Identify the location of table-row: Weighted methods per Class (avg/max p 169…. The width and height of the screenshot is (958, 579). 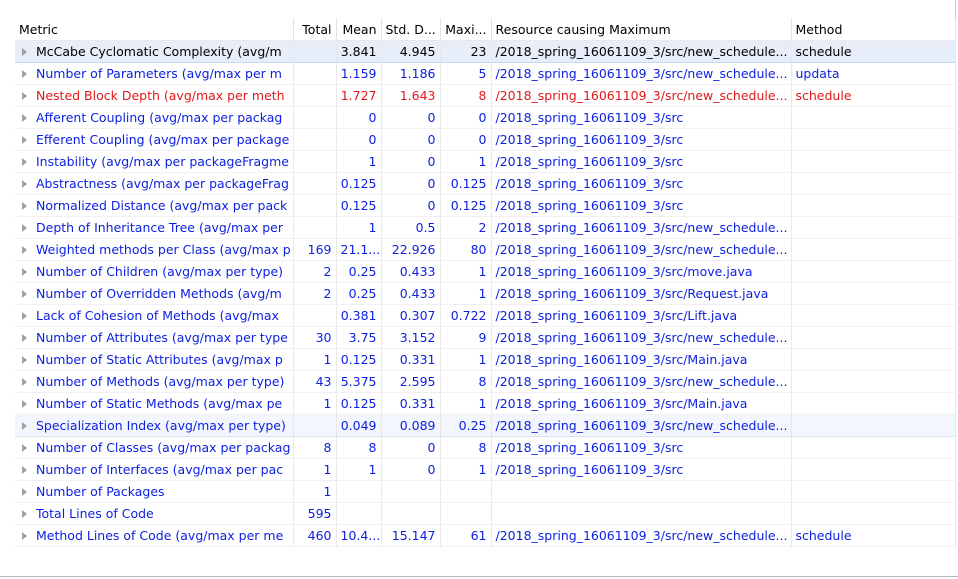
(485, 249).